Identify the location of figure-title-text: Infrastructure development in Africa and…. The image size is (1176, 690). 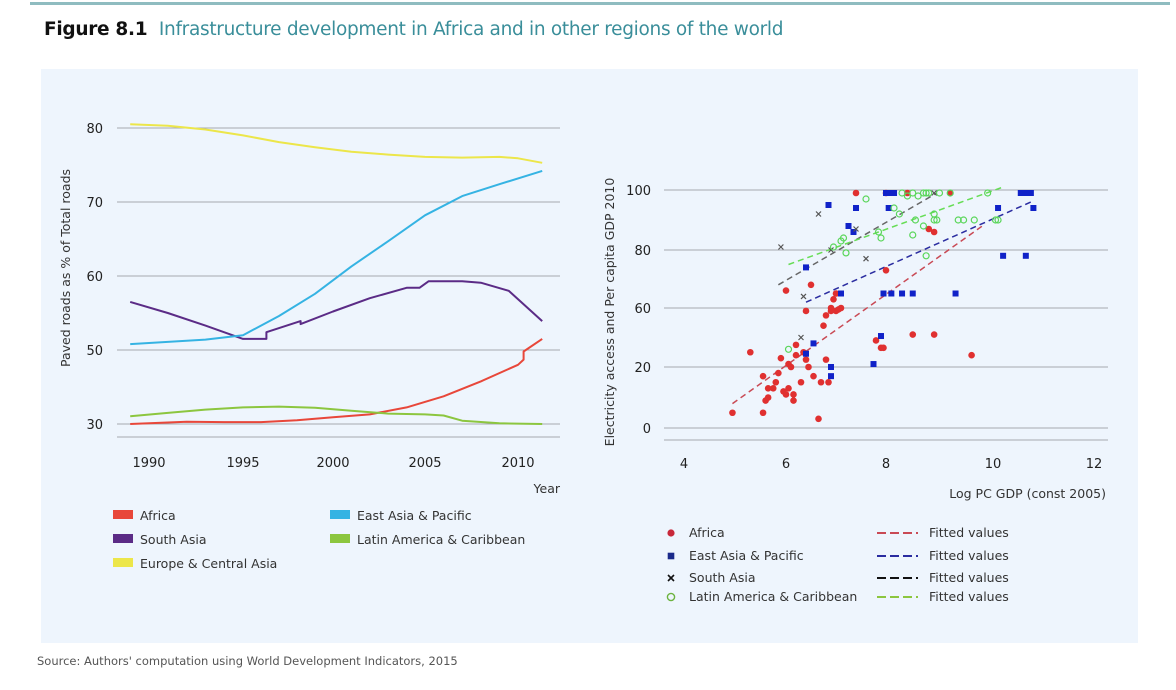
(471, 29).